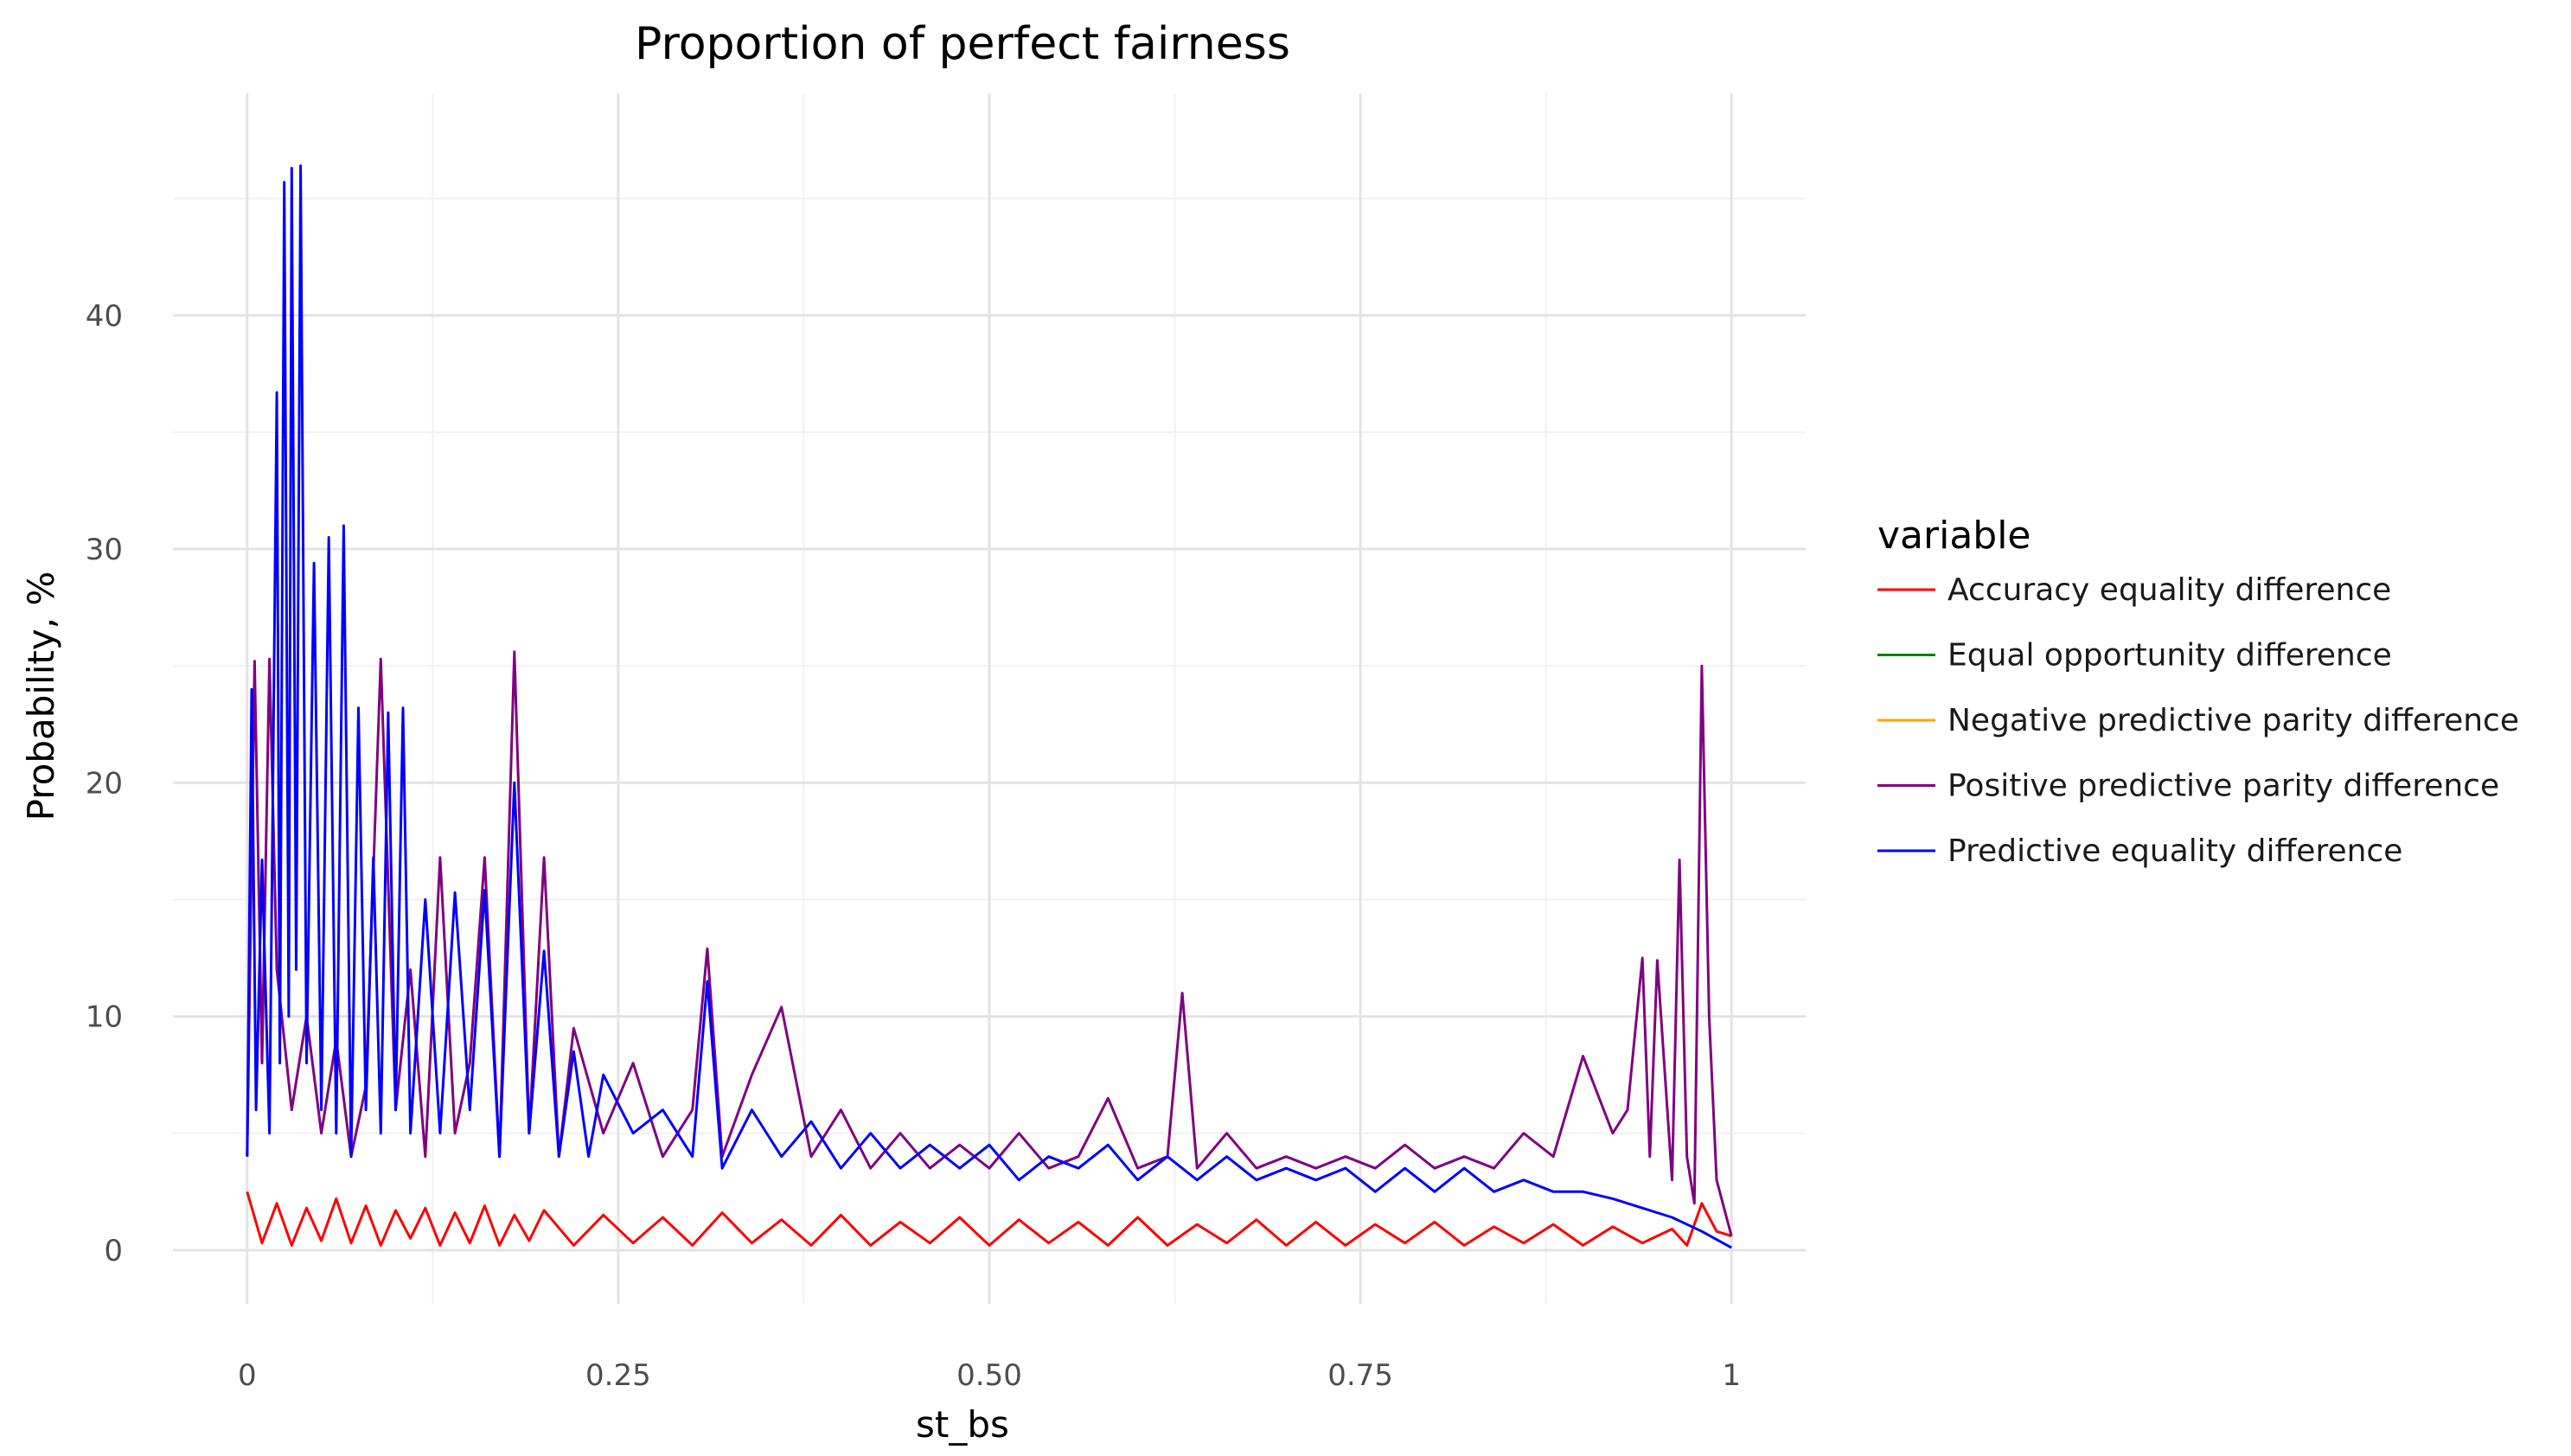 The width and height of the screenshot is (2571, 1456). What do you see at coordinates (2174, 851) in the screenshot?
I see `legend-label: Predictive equality difference` at bounding box center [2174, 851].